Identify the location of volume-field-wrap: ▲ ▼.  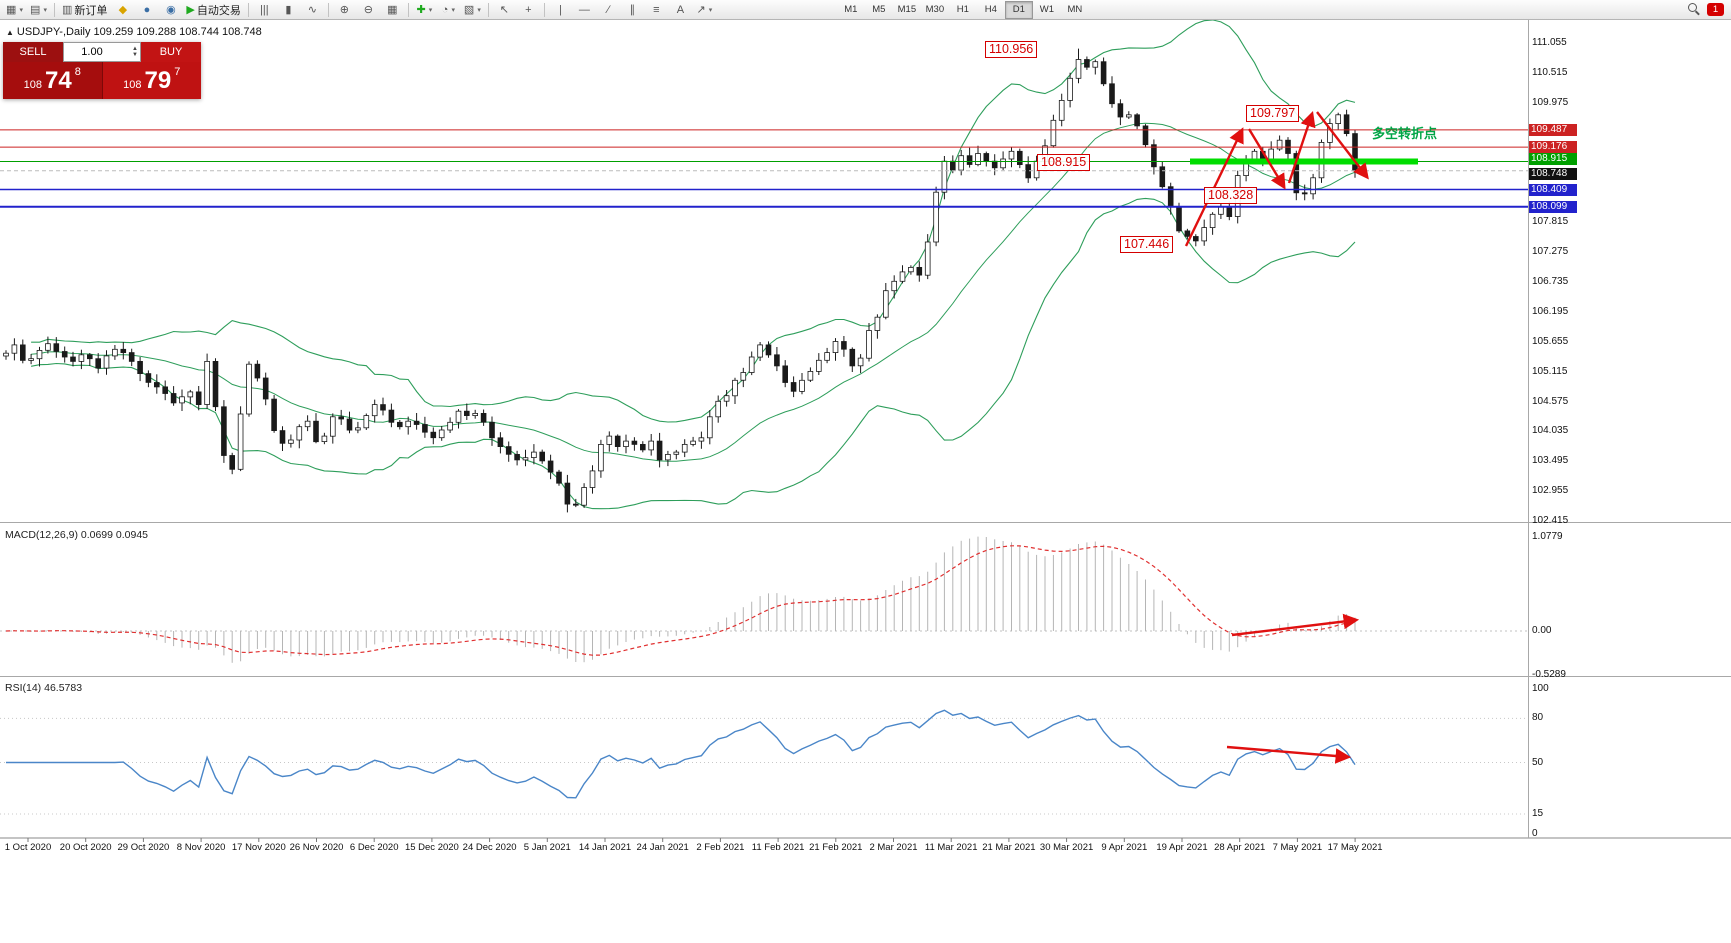
(102, 52).